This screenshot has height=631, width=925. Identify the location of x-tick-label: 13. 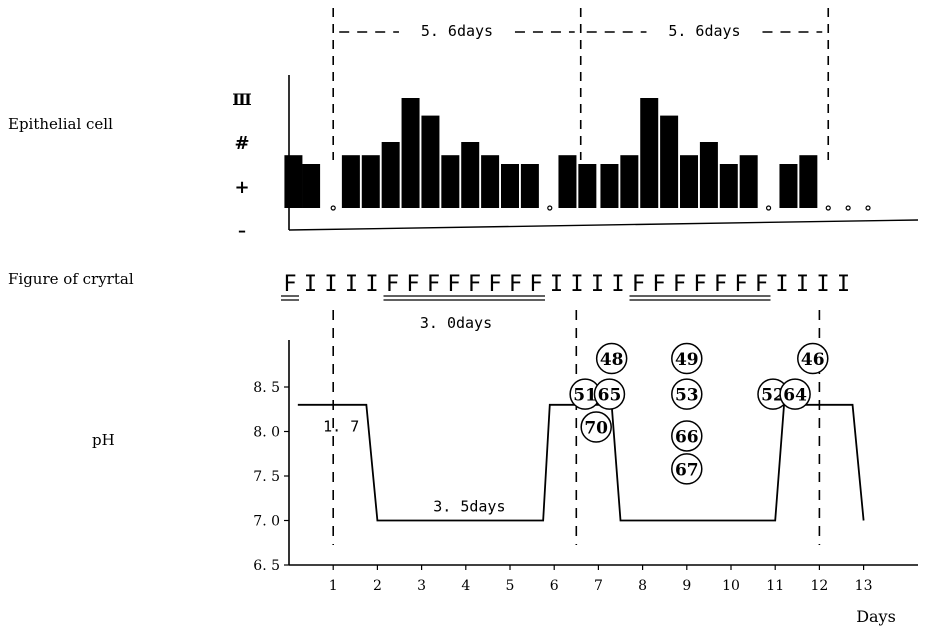
(864, 586).